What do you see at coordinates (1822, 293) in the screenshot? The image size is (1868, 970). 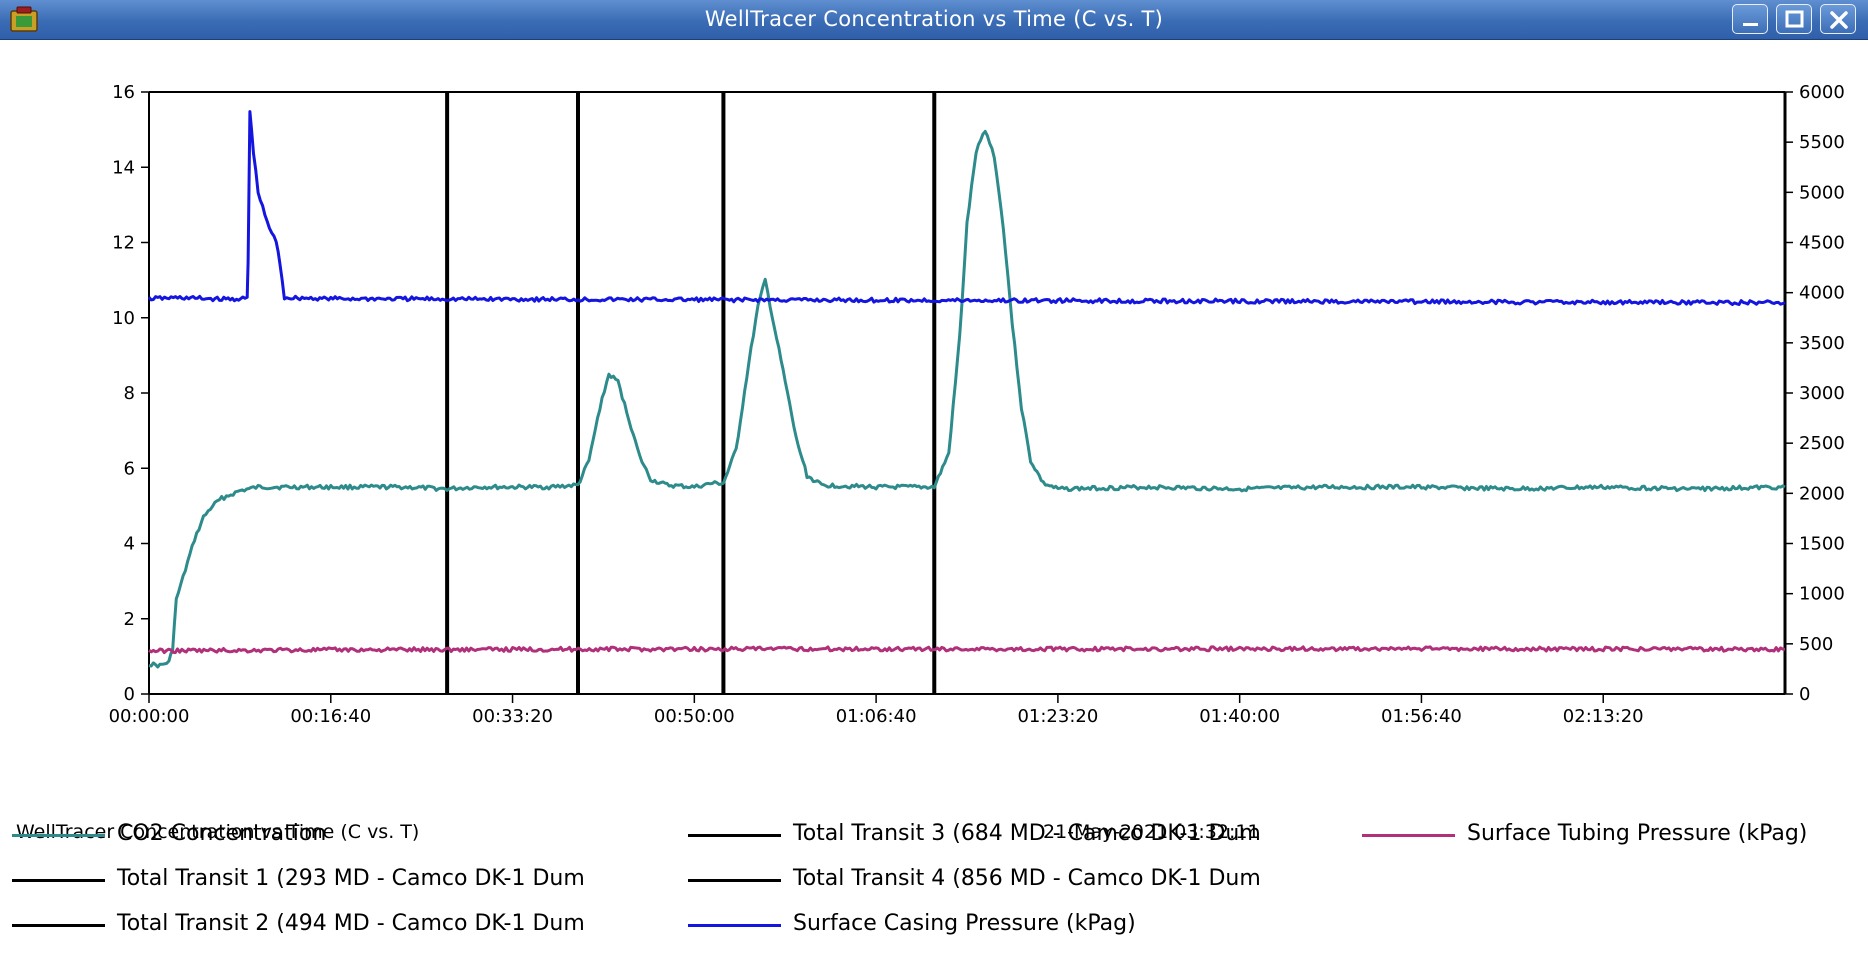 I see `y-right-tick-label: 4000` at bounding box center [1822, 293].